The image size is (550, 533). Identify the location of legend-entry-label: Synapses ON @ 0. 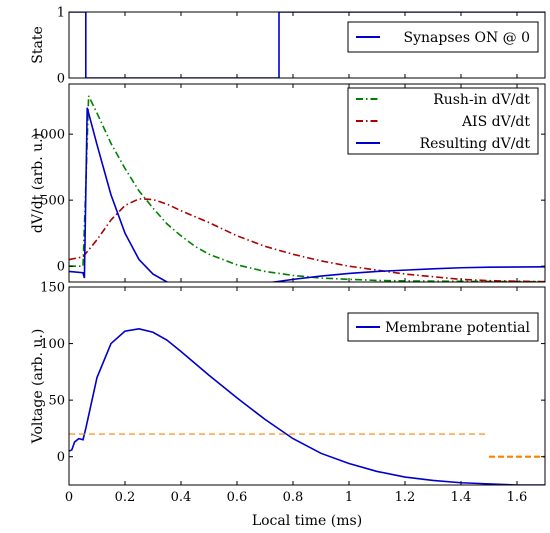
(467, 38).